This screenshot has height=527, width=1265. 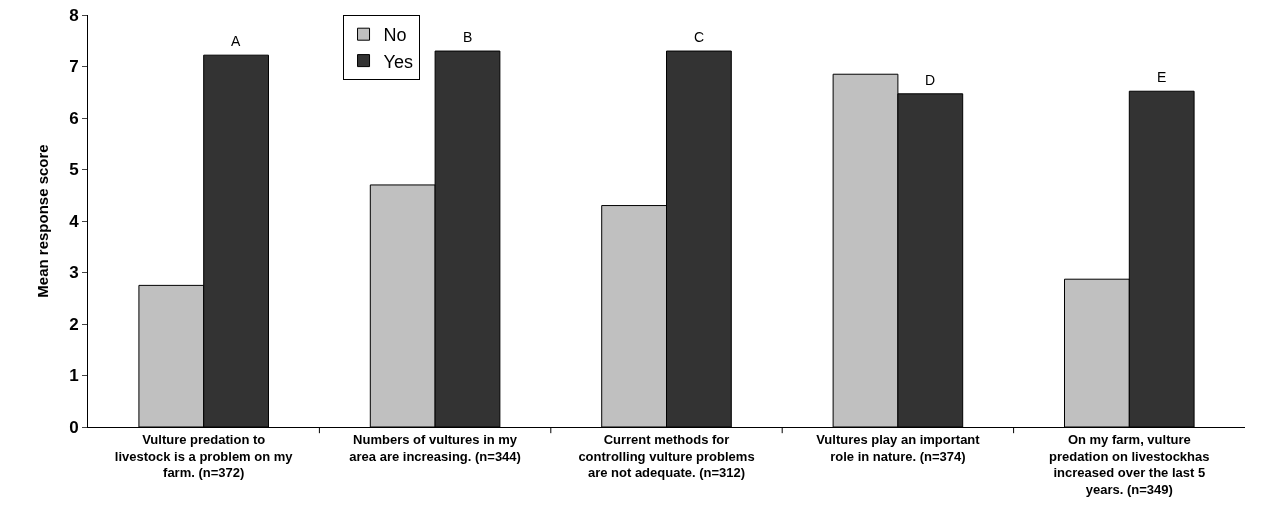 What do you see at coordinates (395, 35) in the screenshot?
I see `legend-label: No` at bounding box center [395, 35].